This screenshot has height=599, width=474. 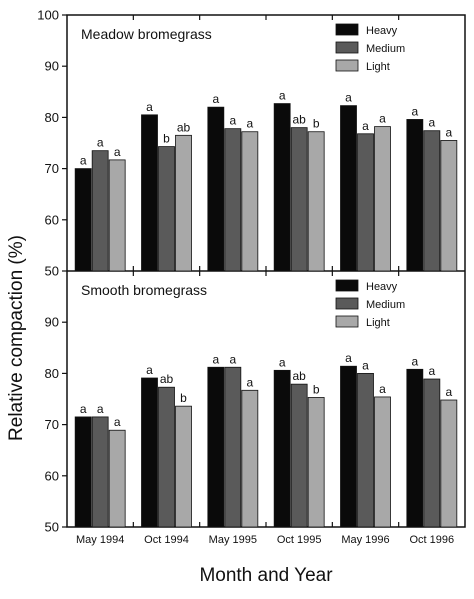 I want to click on x-tick-label: May 1994, so click(x=100, y=540).